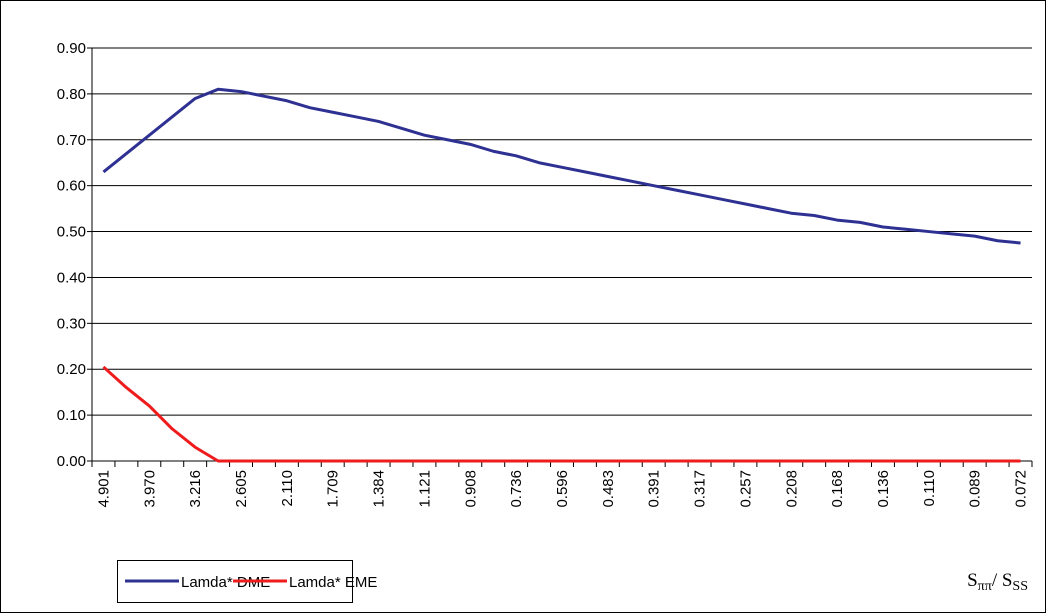 The height and width of the screenshot is (613, 1046). I want to click on y-tick-label: 0.50, so click(71, 232).